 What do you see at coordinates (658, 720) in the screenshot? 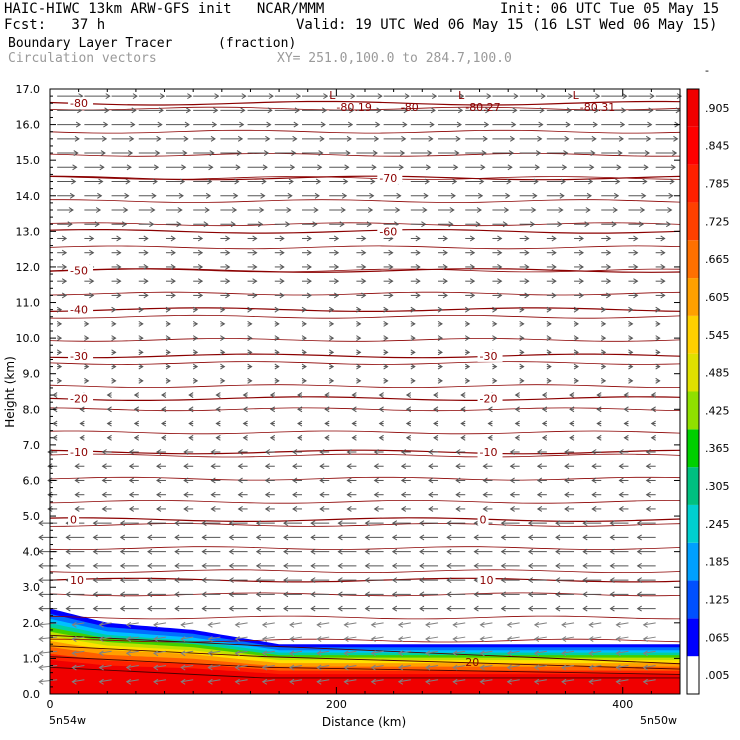
I see `x-right-endpoint: 5n50w` at bounding box center [658, 720].